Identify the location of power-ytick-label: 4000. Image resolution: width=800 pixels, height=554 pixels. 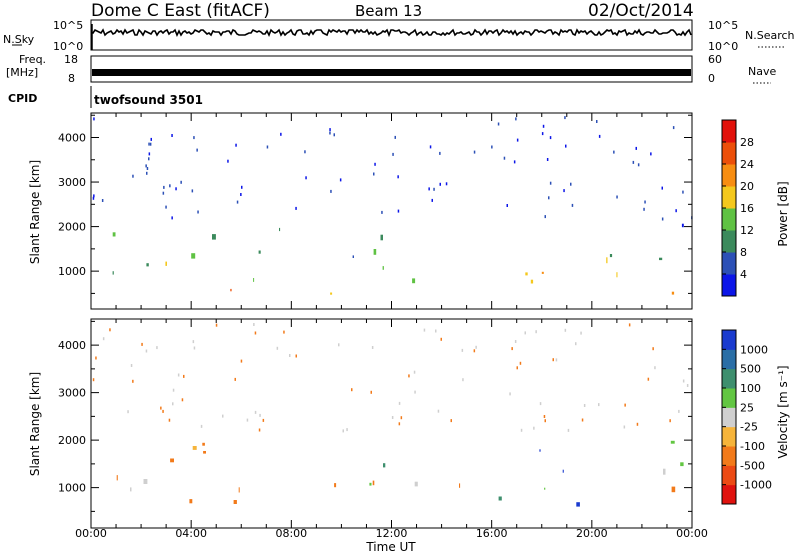
(72, 138).